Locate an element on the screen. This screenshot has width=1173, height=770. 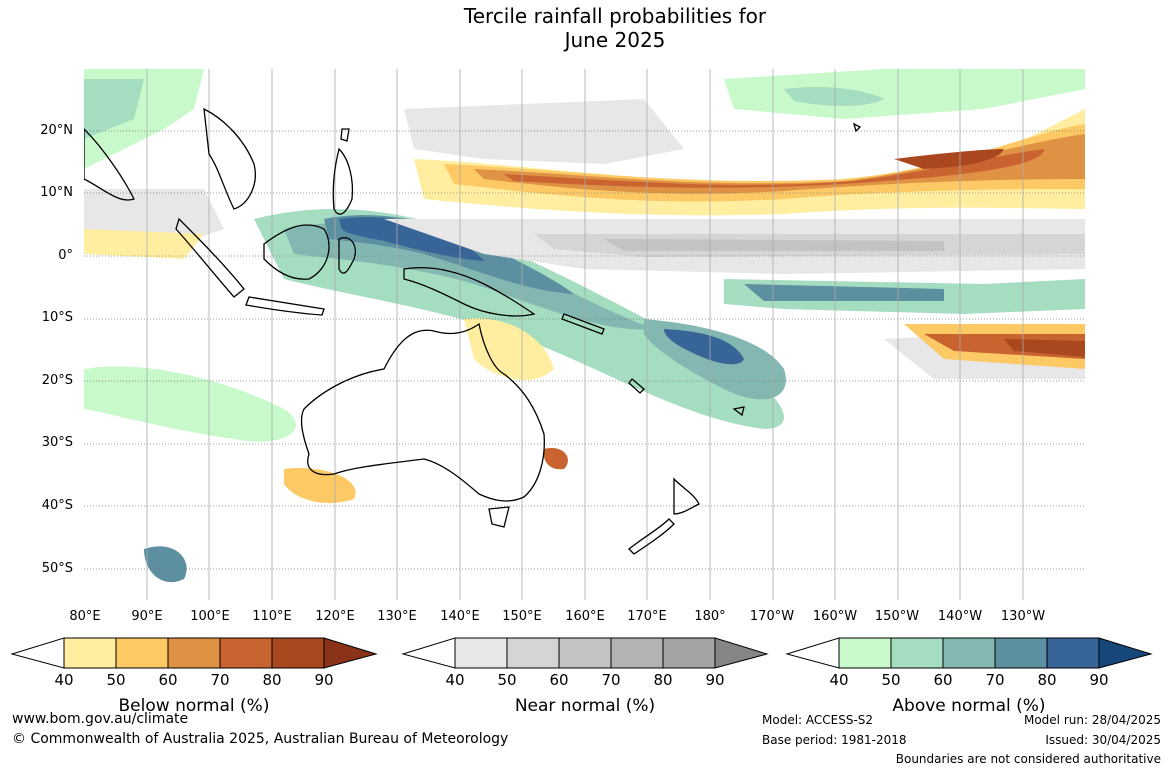
sulawesi-outline is located at coordinates (347, 255).